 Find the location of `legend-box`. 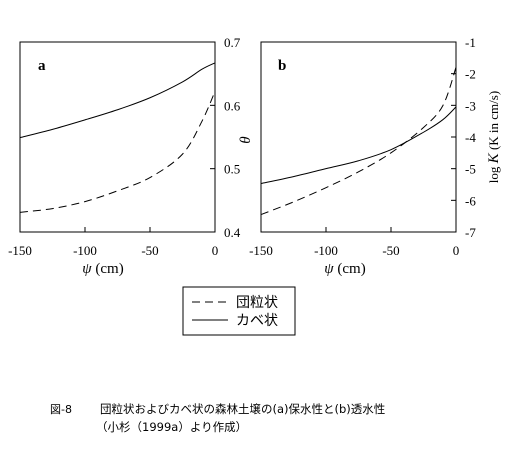

legend-box is located at coordinates (239, 311).